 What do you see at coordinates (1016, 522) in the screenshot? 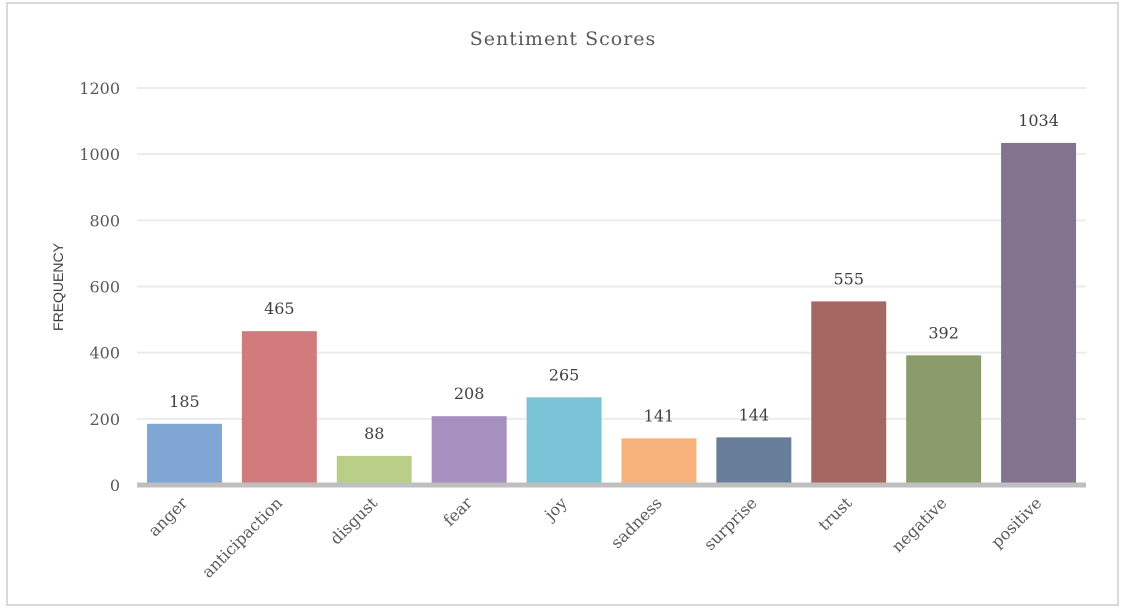
I see `x-tick-label-positive: positive` at bounding box center [1016, 522].